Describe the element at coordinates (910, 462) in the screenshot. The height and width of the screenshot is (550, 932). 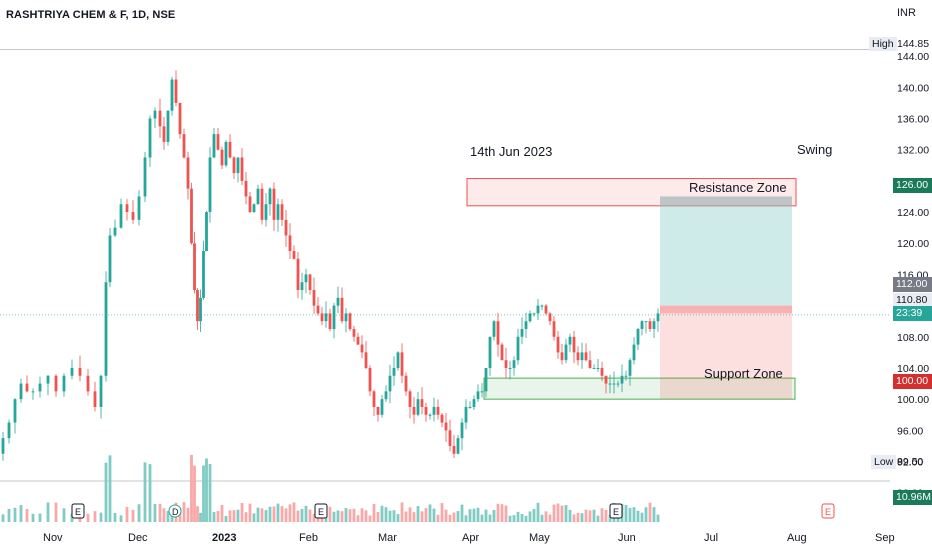
I see `low-value: 89.50` at that location.